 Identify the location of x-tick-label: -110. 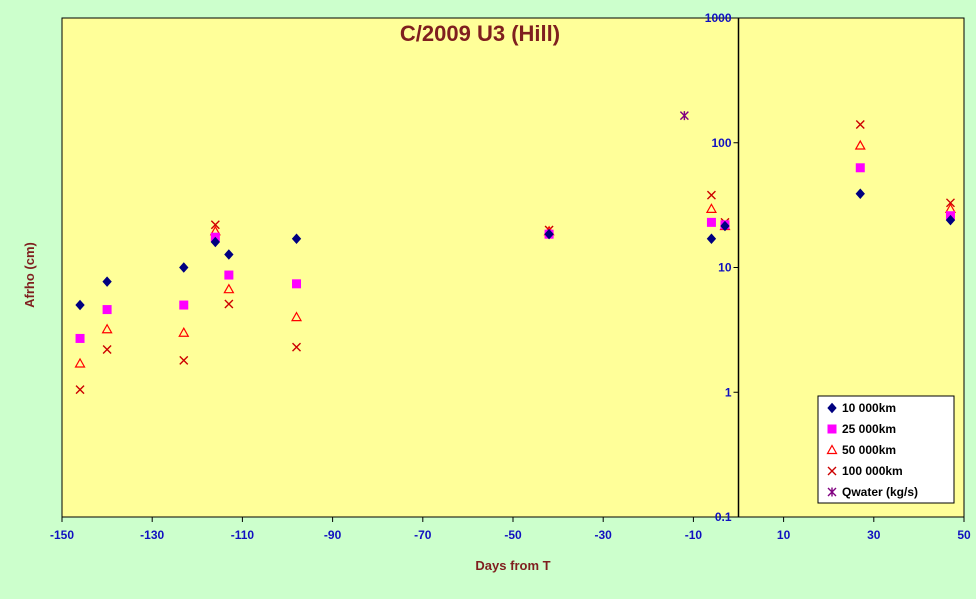
(243, 535).